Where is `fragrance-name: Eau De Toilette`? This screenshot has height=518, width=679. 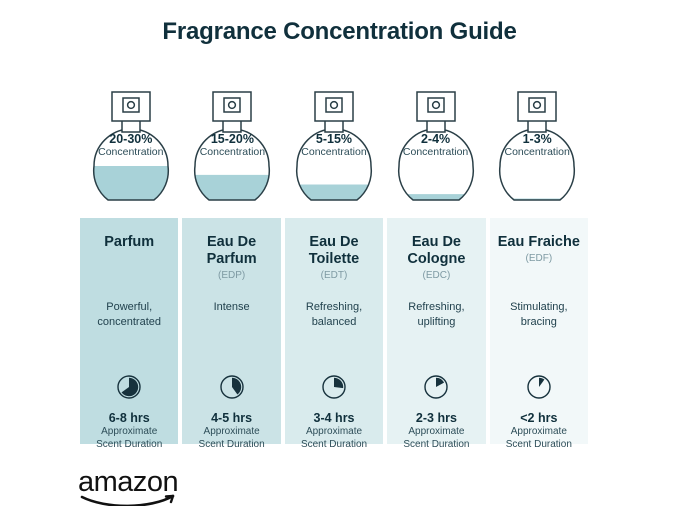 fragrance-name: Eau De Toilette is located at coordinates (334, 250).